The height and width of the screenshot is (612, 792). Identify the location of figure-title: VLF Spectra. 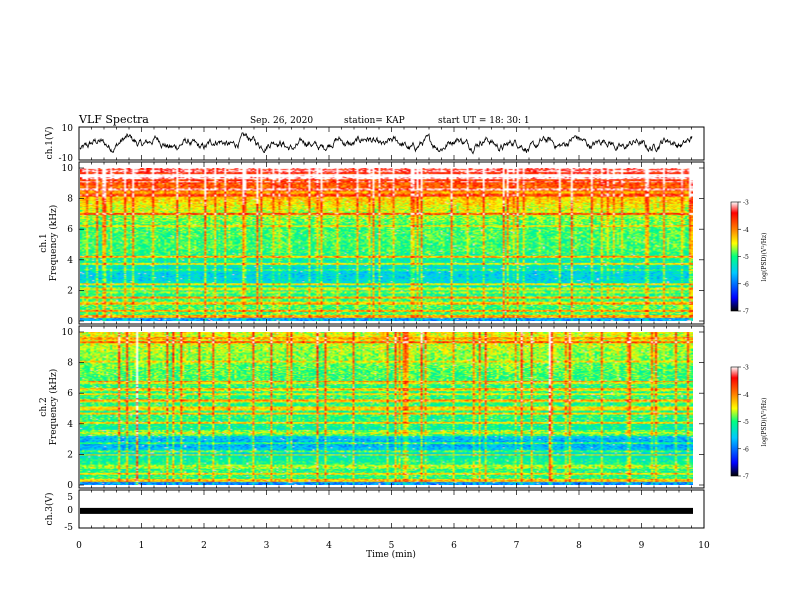
(113, 119).